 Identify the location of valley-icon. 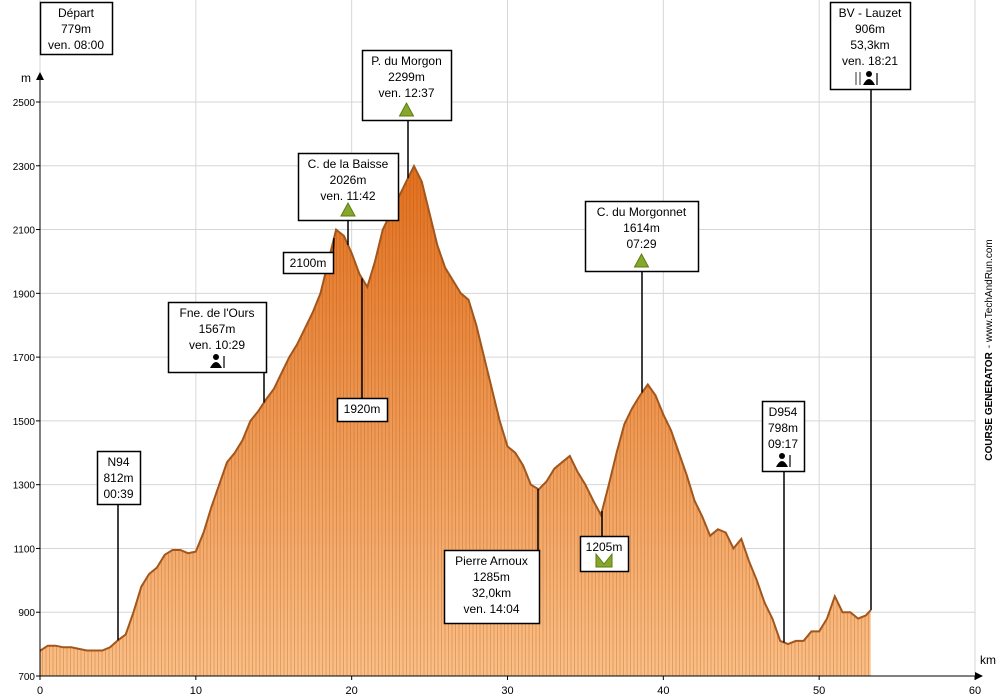
(604, 560).